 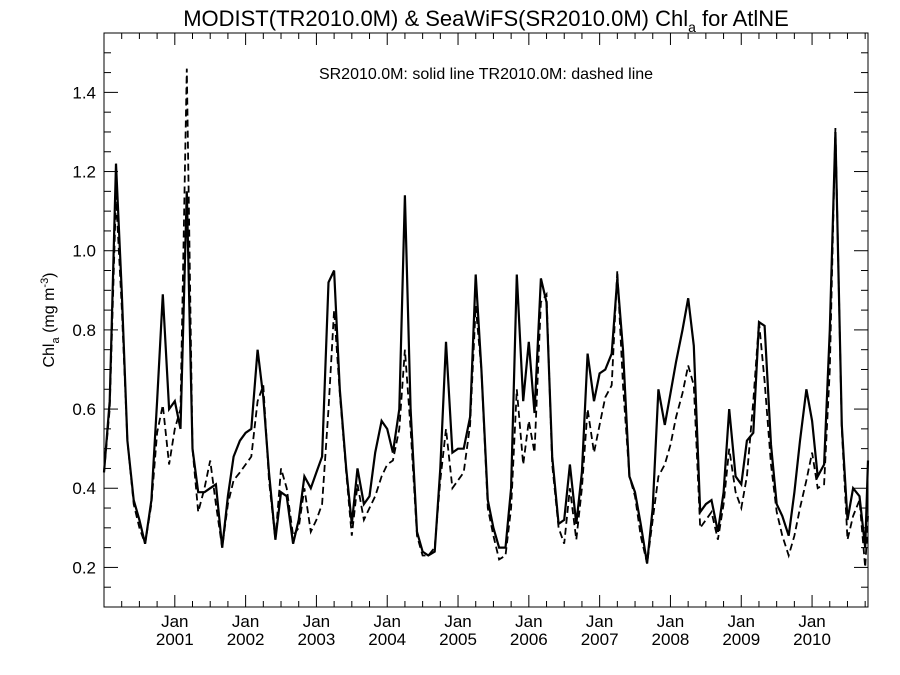 What do you see at coordinates (692, 27) in the screenshot?
I see `title-subscript: a` at bounding box center [692, 27].